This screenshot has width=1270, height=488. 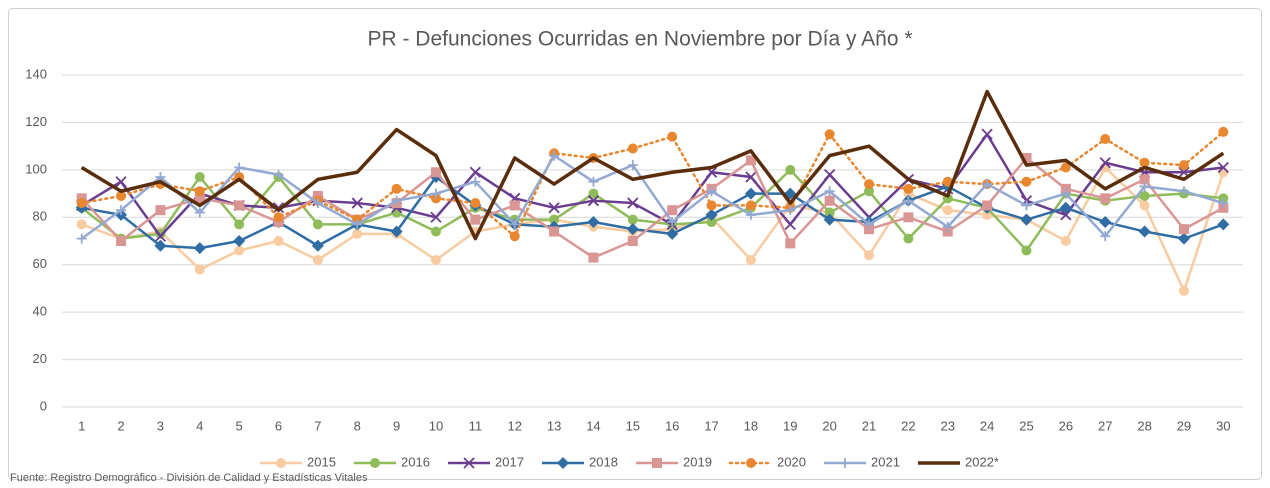 I want to click on x-tick-label: 12, so click(x=514, y=425).